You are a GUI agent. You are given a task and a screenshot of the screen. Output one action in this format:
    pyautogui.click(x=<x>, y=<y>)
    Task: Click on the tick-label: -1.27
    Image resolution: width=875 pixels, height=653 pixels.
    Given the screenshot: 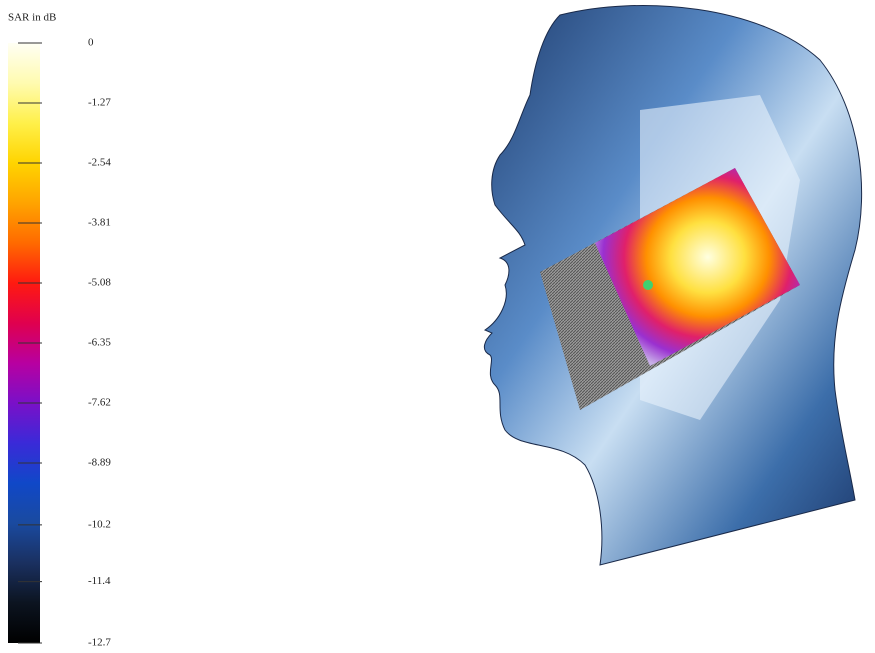 What is the action you would take?
    pyautogui.click(x=99, y=103)
    